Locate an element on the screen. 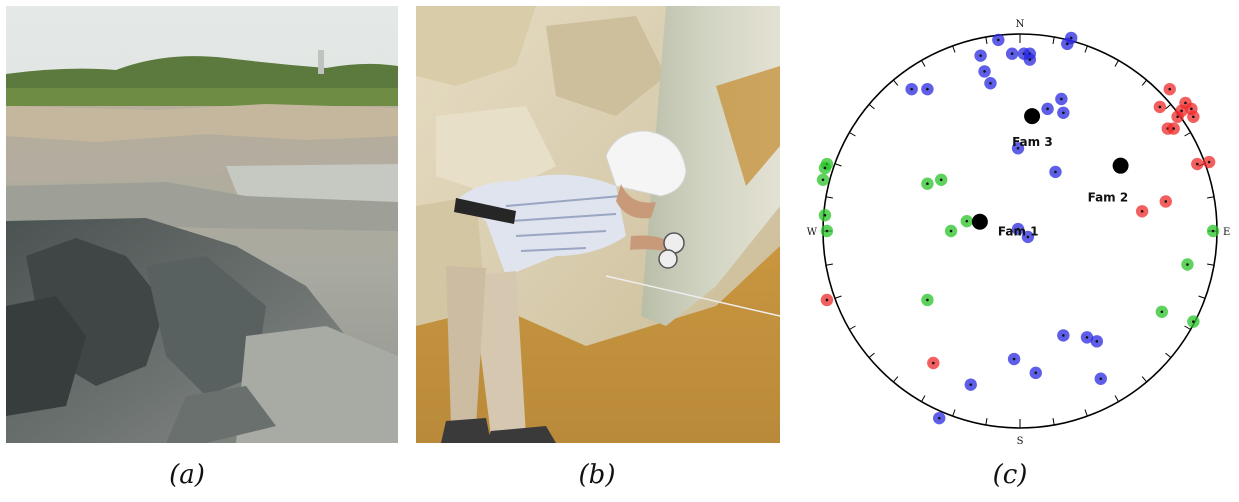 This screenshot has height=502, width=1239. family-label: Fam 2 is located at coordinates (1108, 198).